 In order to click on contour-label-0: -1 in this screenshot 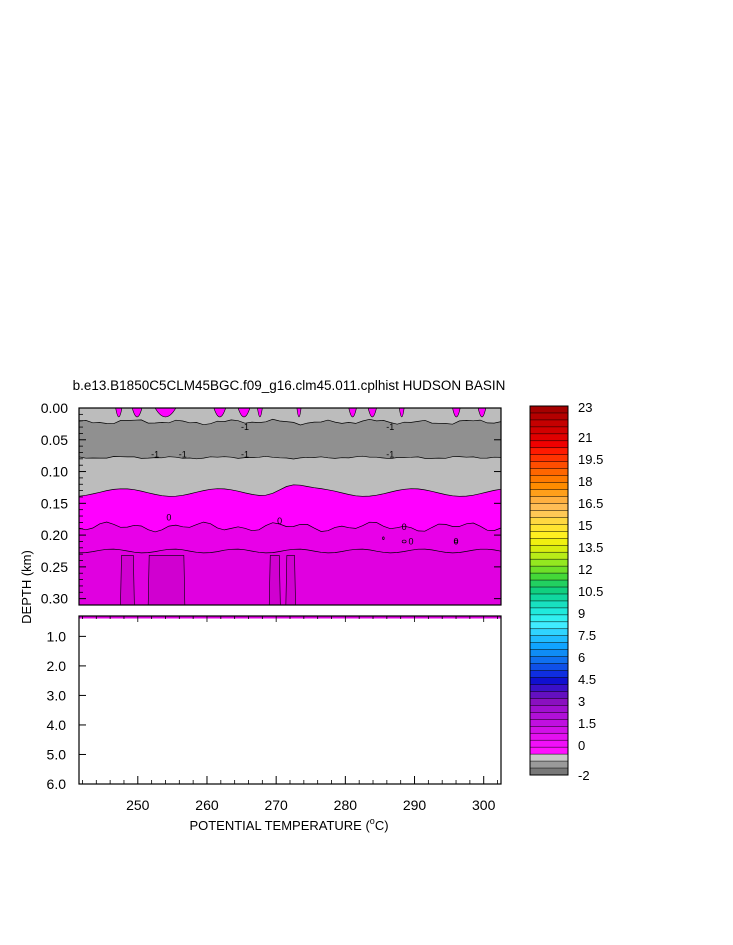, I will do `click(183, 454)`.